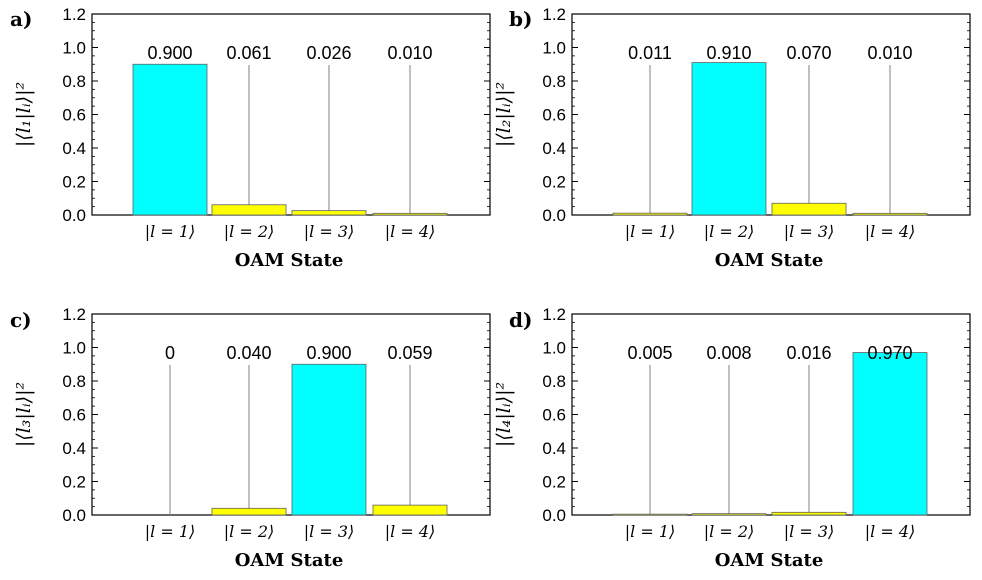 Image resolution: width=982 pixels, height=580 pixels. What do you see at coordinates (248, 53) in the screenshot?
I see `data-label: 0.061` at bounding box center [248, 53].